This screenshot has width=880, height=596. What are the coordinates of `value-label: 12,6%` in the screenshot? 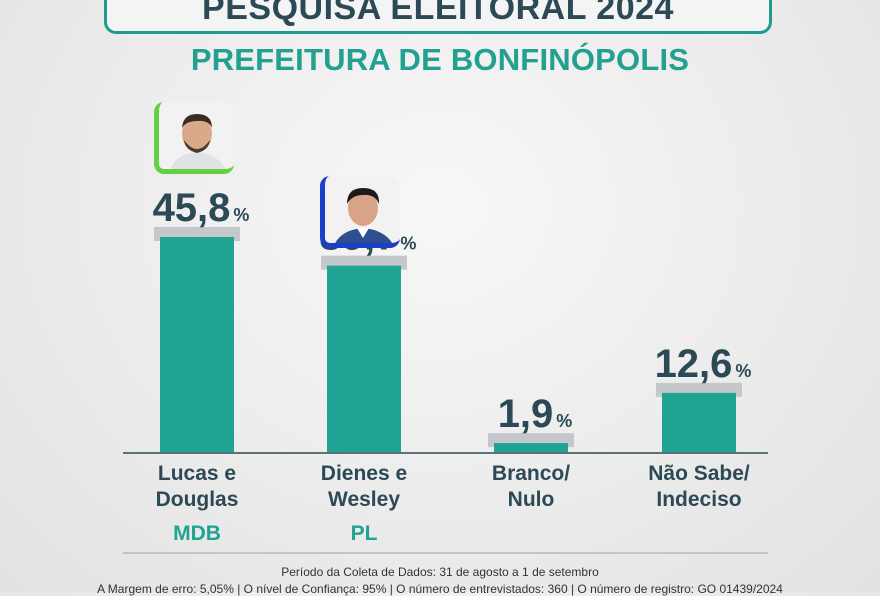 It's located at (703, 364).